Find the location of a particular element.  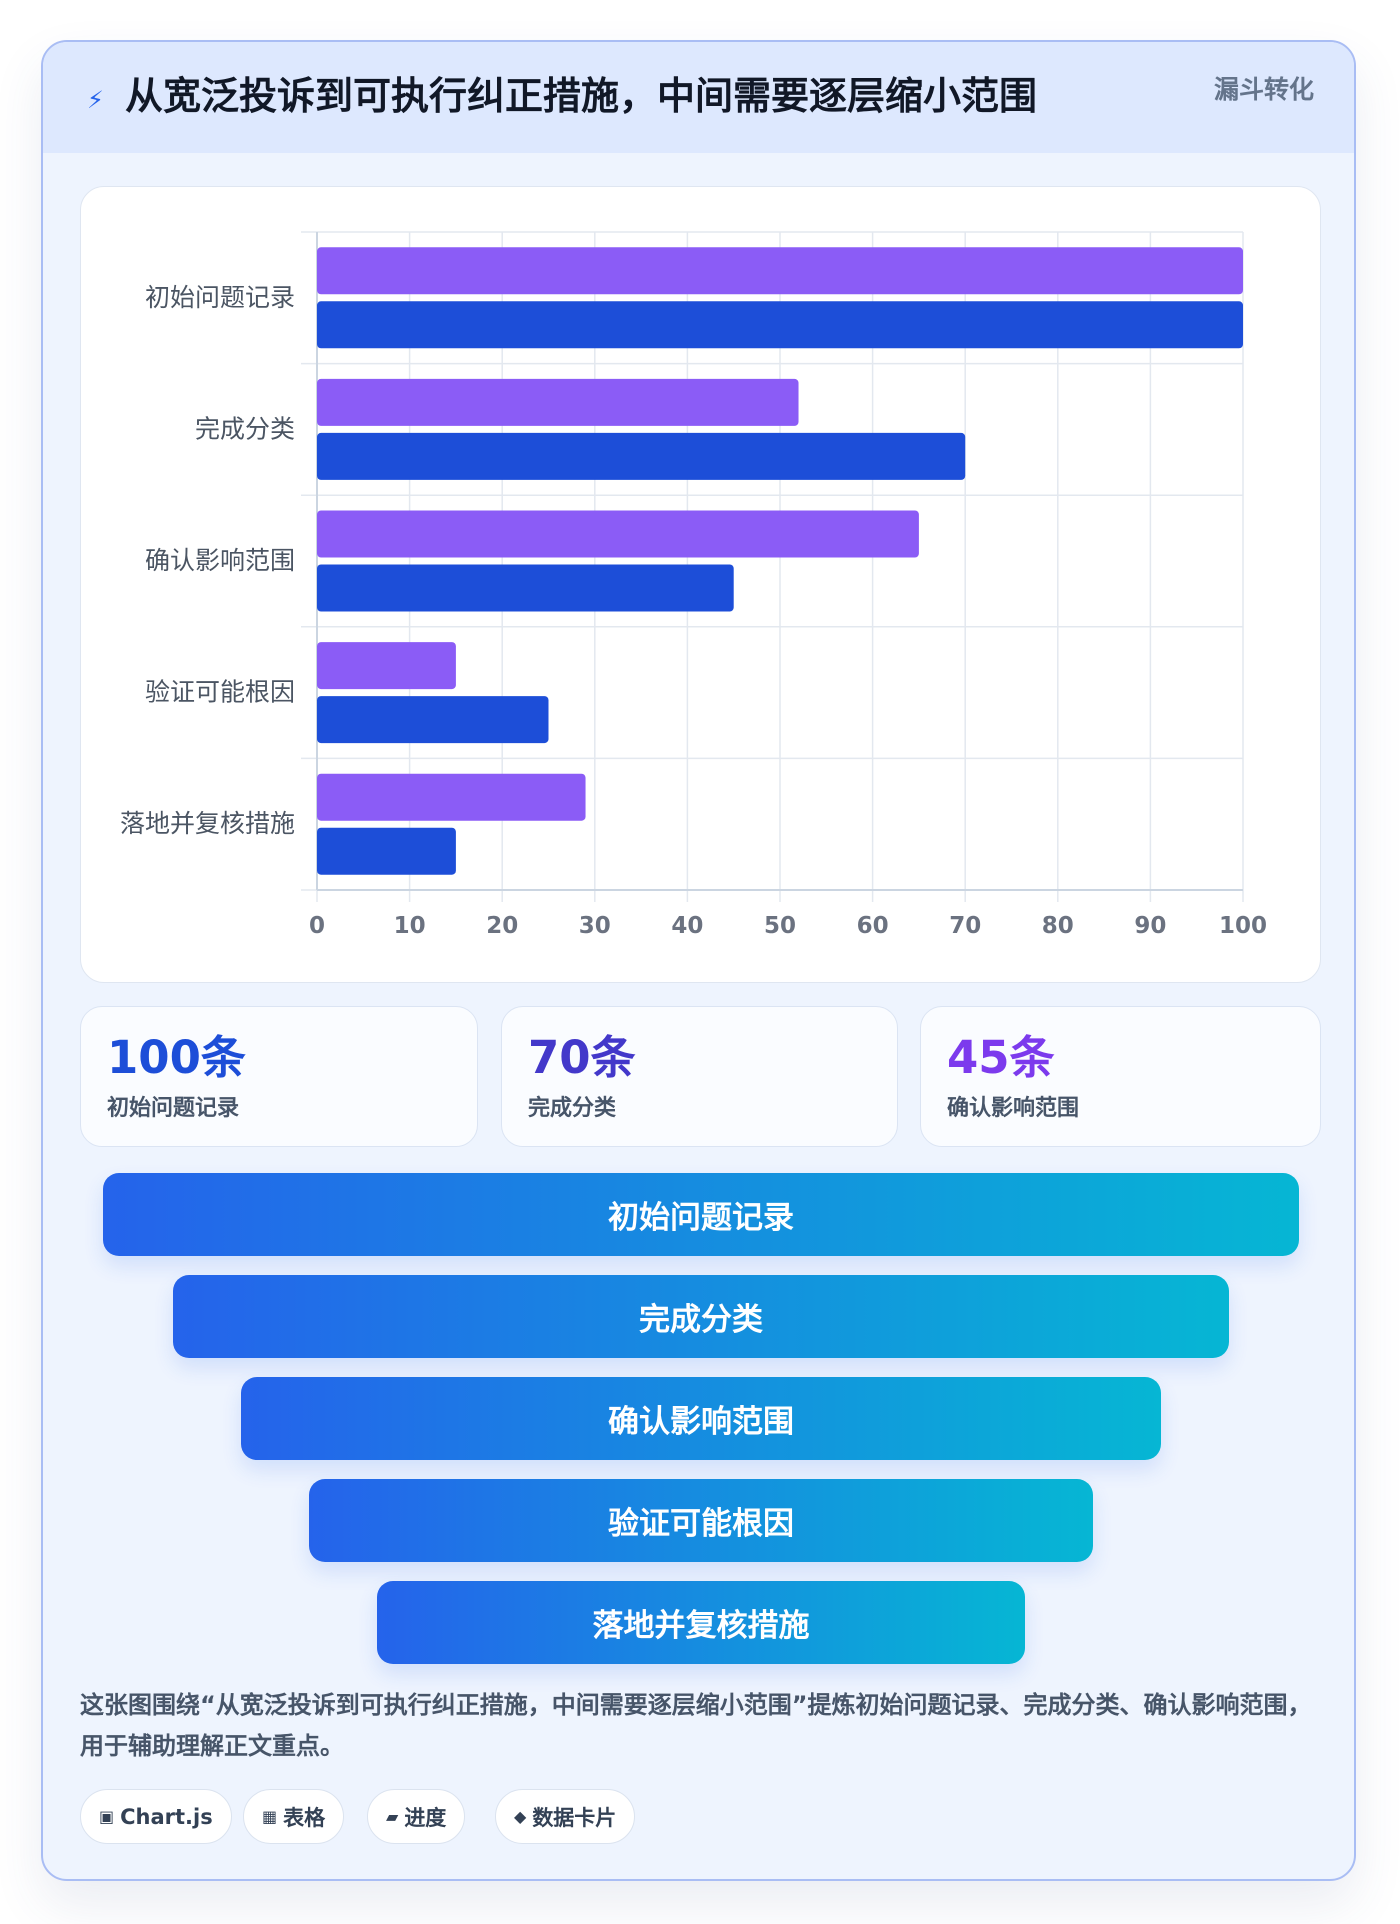

funnel-stage-5: 落地并复核措施 is located at coordinates (701, 1622).